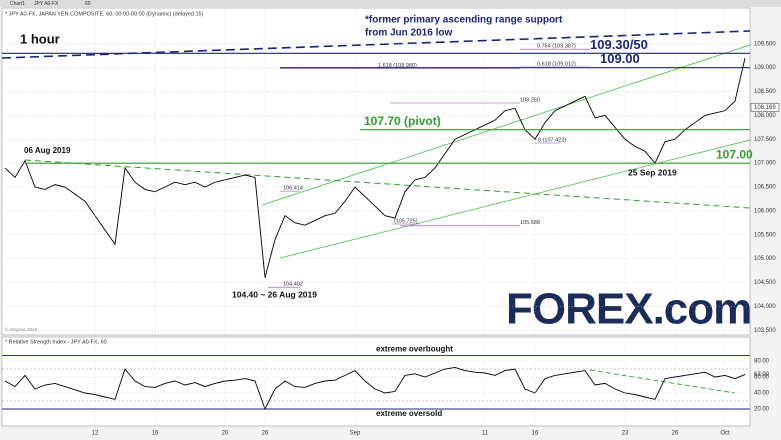 The width and height of the screenshot is (781, 440). What do you see at coordinates (355, 434) in the screenshot?
I see `x-tick-label: Sep` at bounding box center [355, 434].